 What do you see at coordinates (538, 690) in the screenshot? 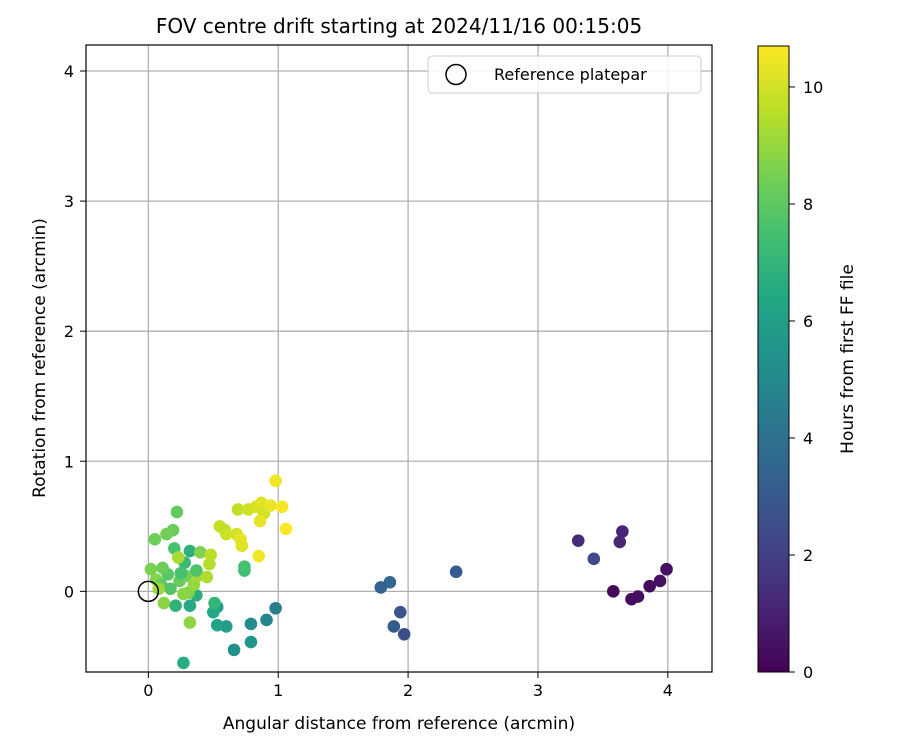
I see `x-tick-label: 3` at bounding box center [538, 690].